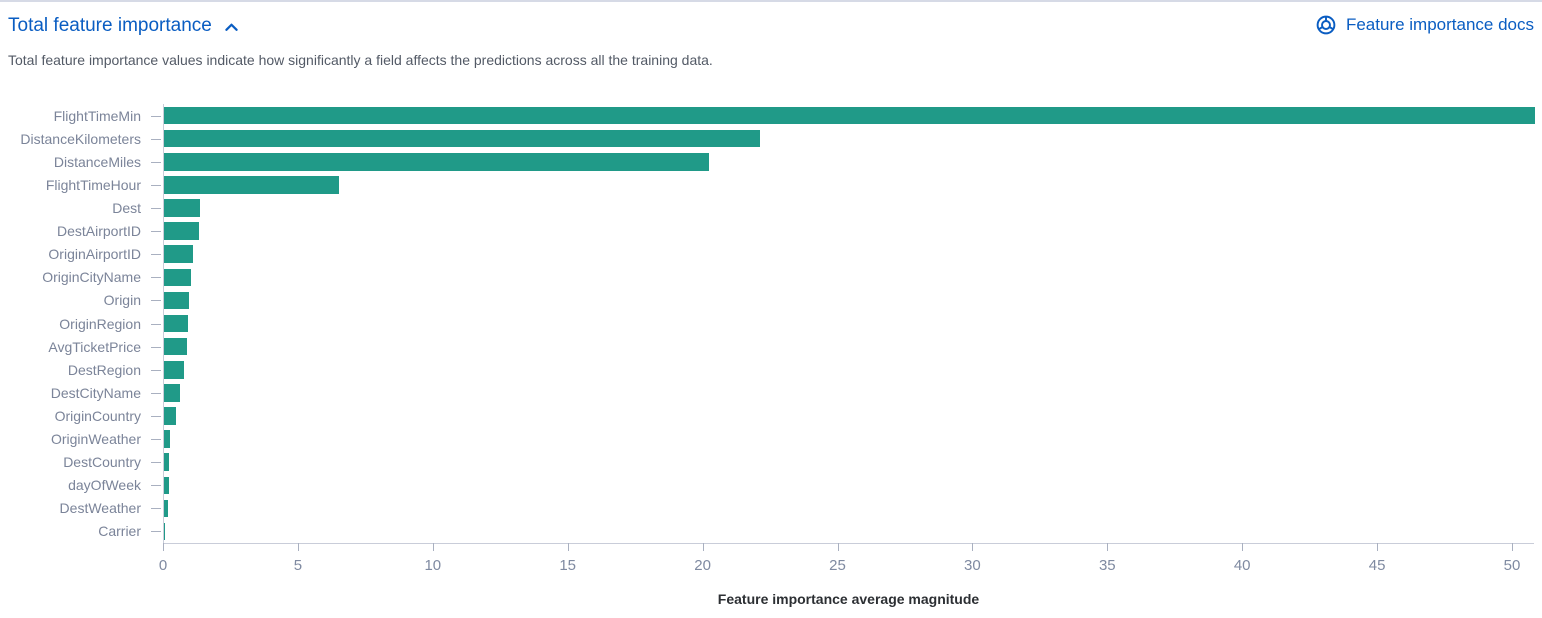  Describe the element at coordinates (80, 138) in the screenshot. I see `y-axis-label: DistanceKilometers` at that location.